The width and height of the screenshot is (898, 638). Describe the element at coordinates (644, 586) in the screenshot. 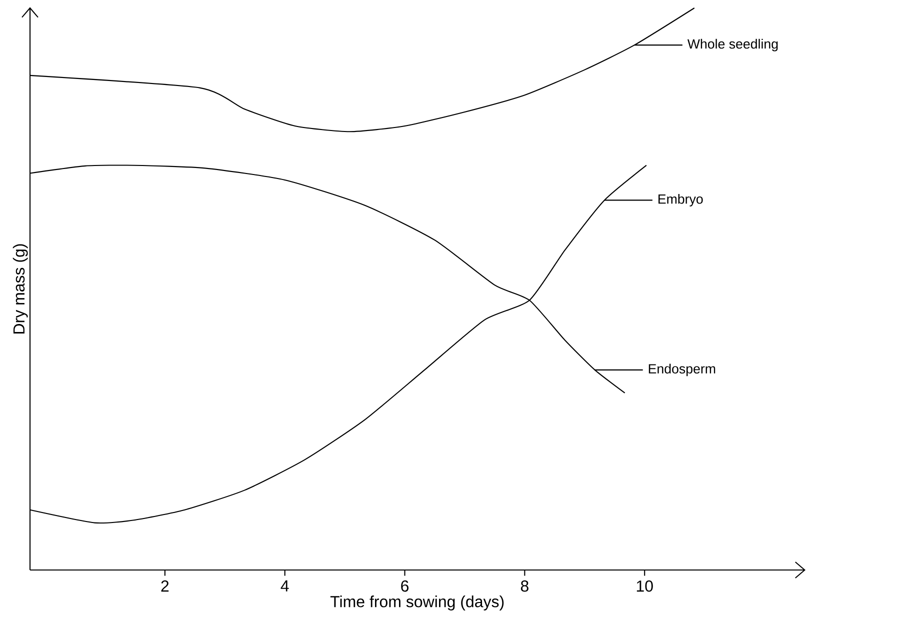

I see `x-tick-label: 10` at that location.